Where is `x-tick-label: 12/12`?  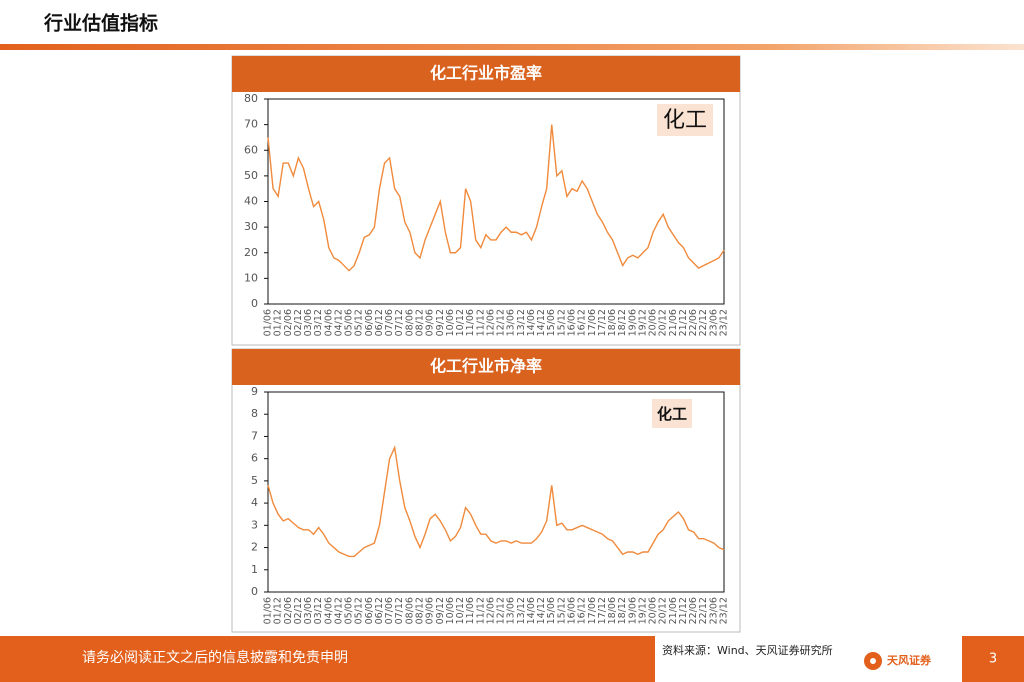 x-tick-label: 12/12 is located at coordinates (501, 322).